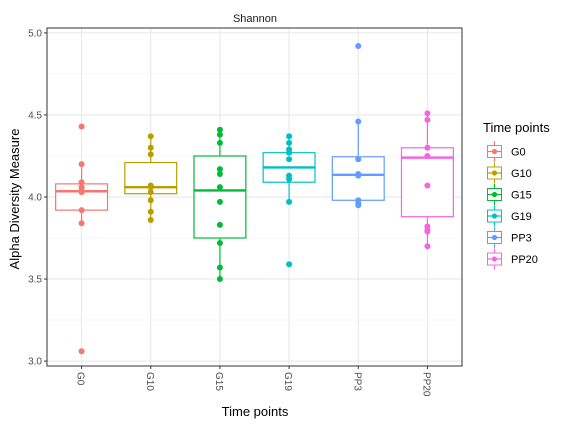 This screenshot has height=426, width=575. I want to click on y-axis: 3.0 3.5 4.0 4.5 5.0, so click(37, 198).